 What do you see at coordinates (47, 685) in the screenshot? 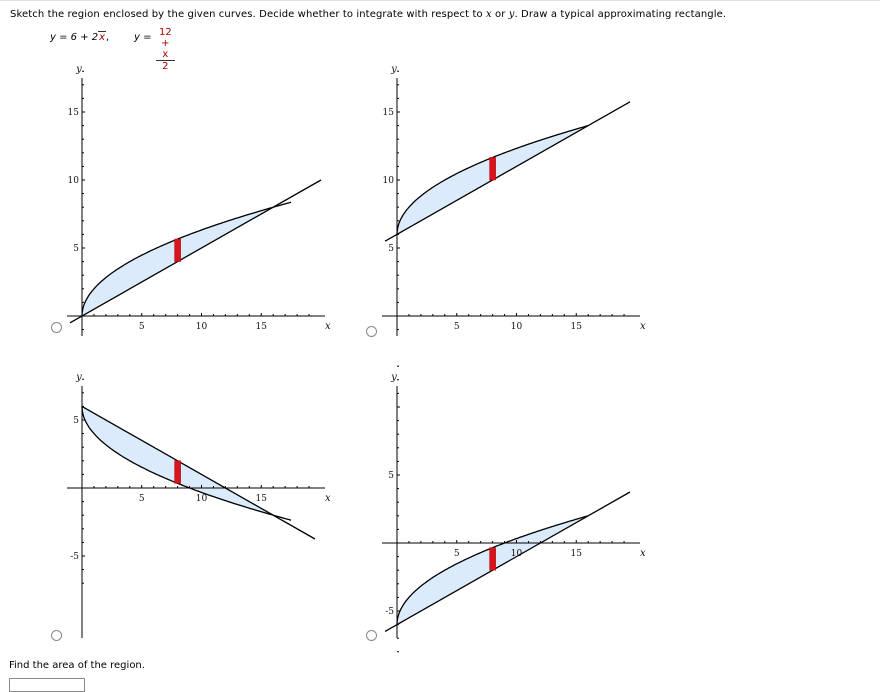
I see `area-answer-input` at bounding box center [47, 685].